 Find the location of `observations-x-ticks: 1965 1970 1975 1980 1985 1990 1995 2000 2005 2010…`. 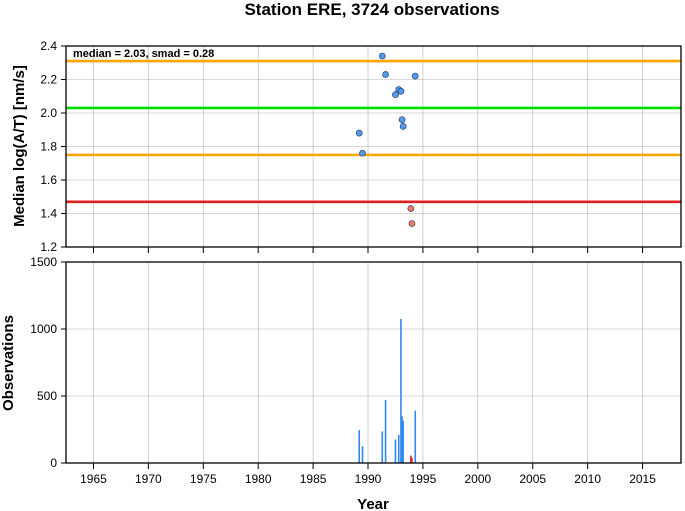

observations-x-ticks: 1965 1970 1975 1980 1985 1990 1995 2000 2005 2010… is located at coordinates (368, 474).